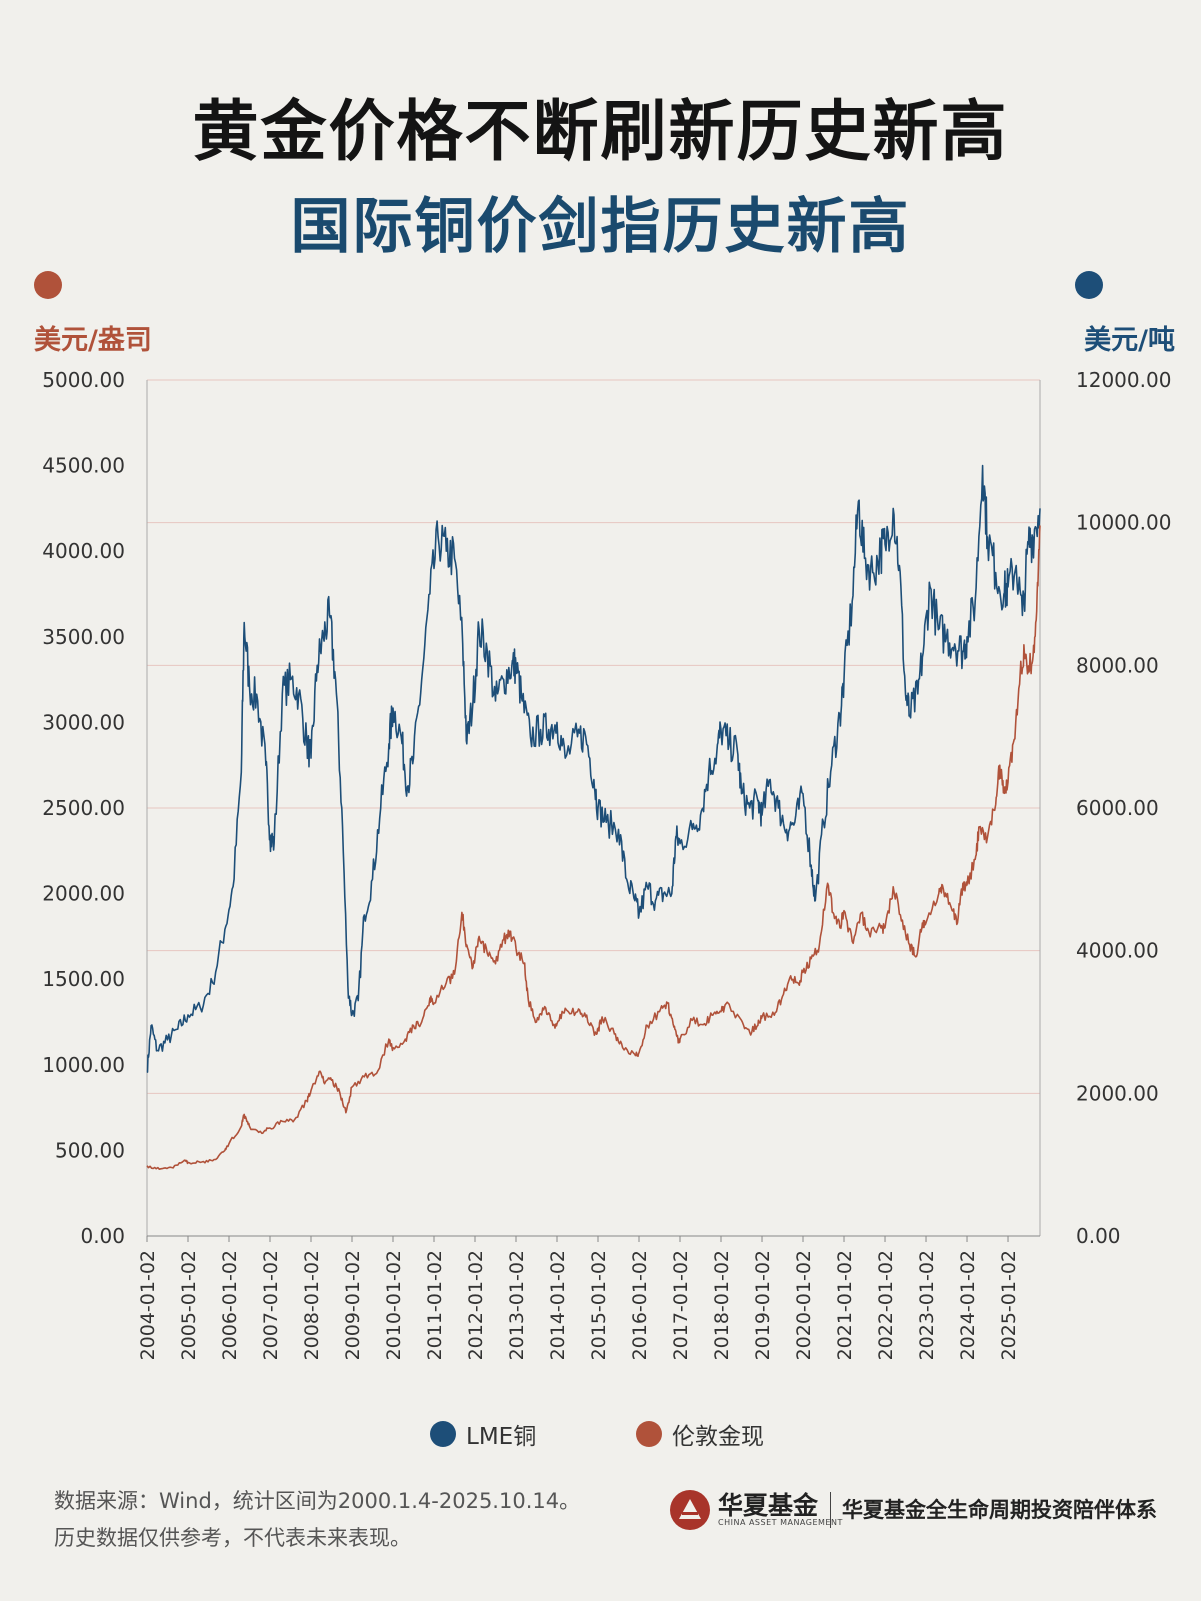 Image resolution: width=1201 pixels, height=1601 pixels. I want to click on right-tick-label-5: 10000.00, so click(1123, 523).